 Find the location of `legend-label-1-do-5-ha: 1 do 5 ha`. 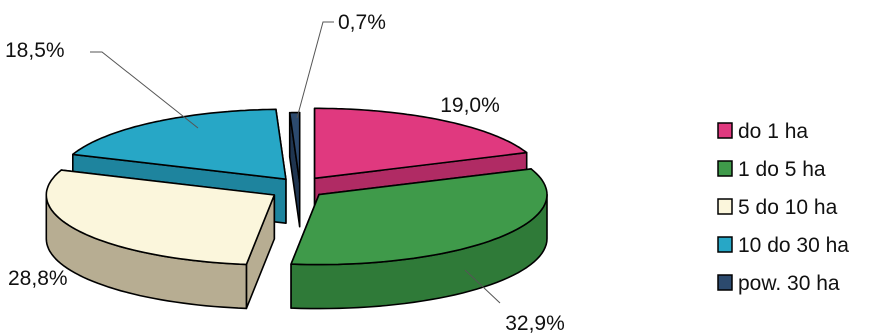

legend-label-1-do-5-ha: 1 do 5 ha is located at coordinates (782, 169).